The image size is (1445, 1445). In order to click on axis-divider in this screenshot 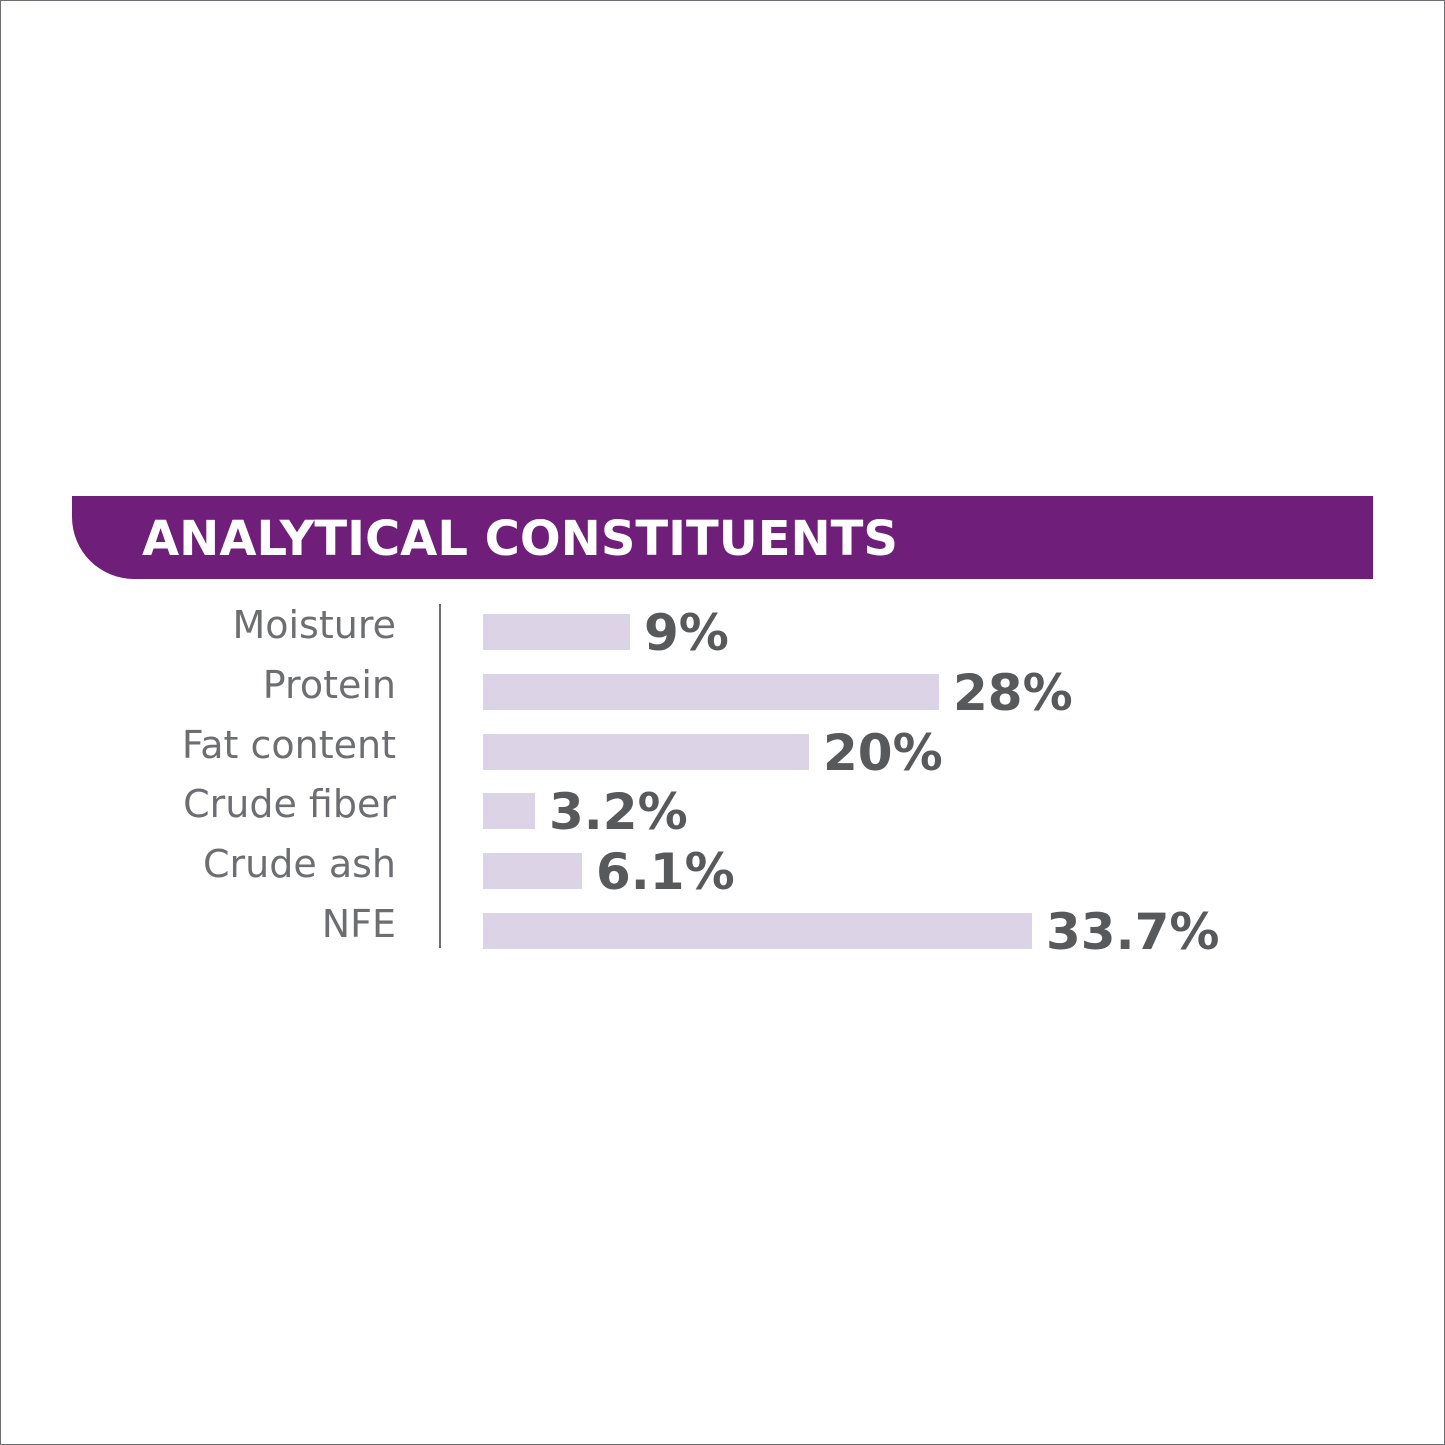, I will do `click(440, 776)`.